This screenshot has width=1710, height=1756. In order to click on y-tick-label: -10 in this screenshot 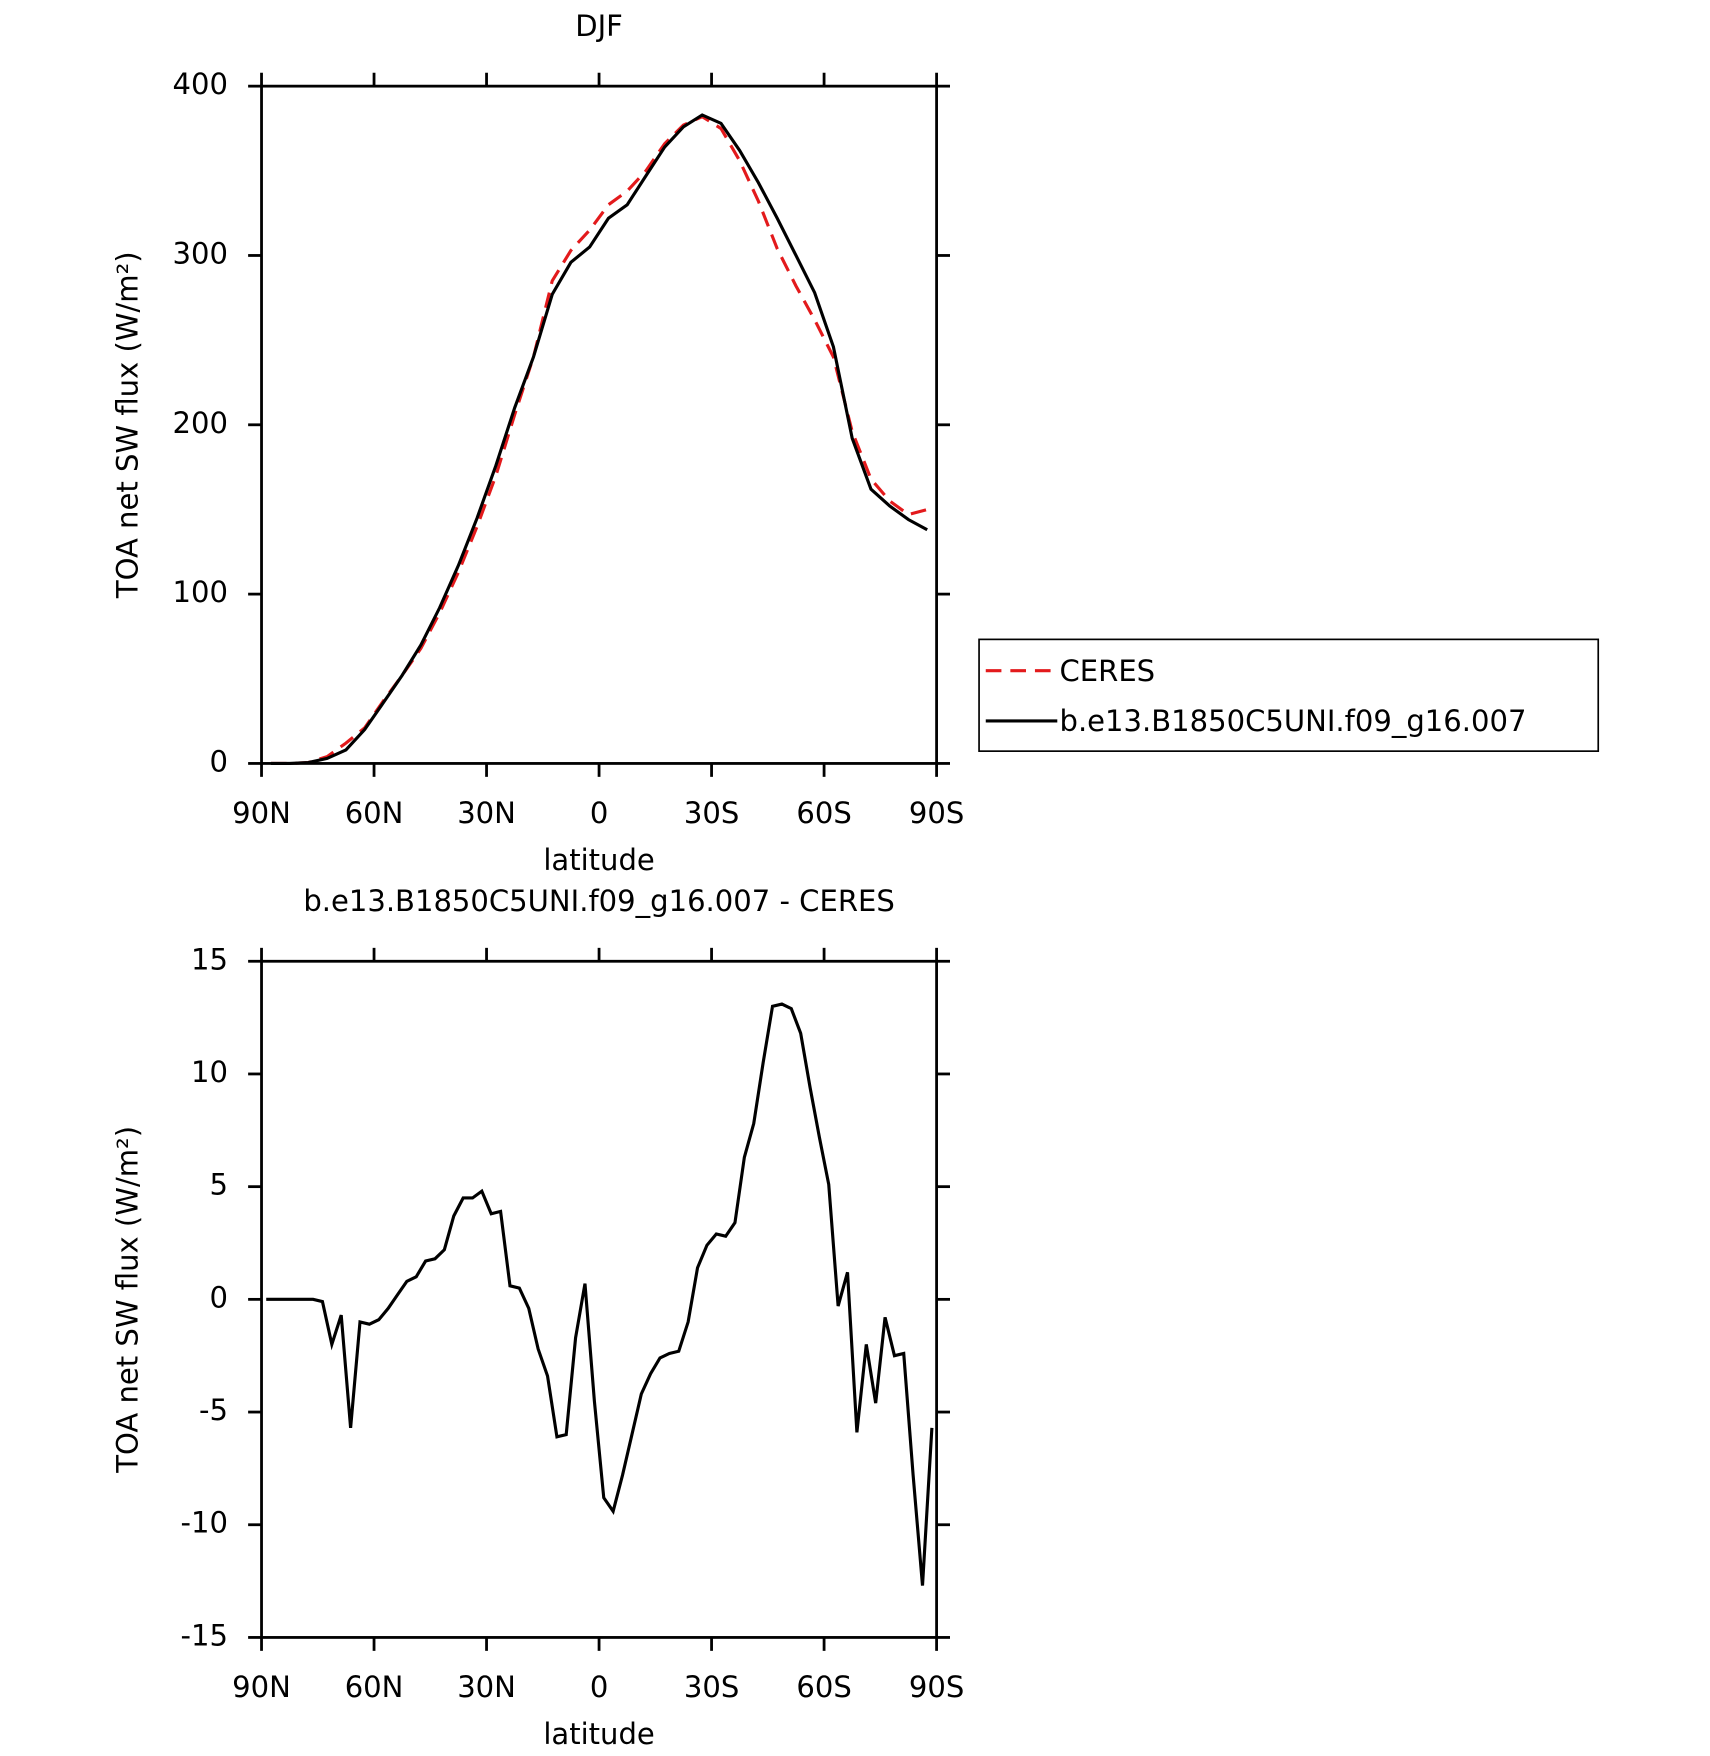, I will do `click(204, 1523)`.